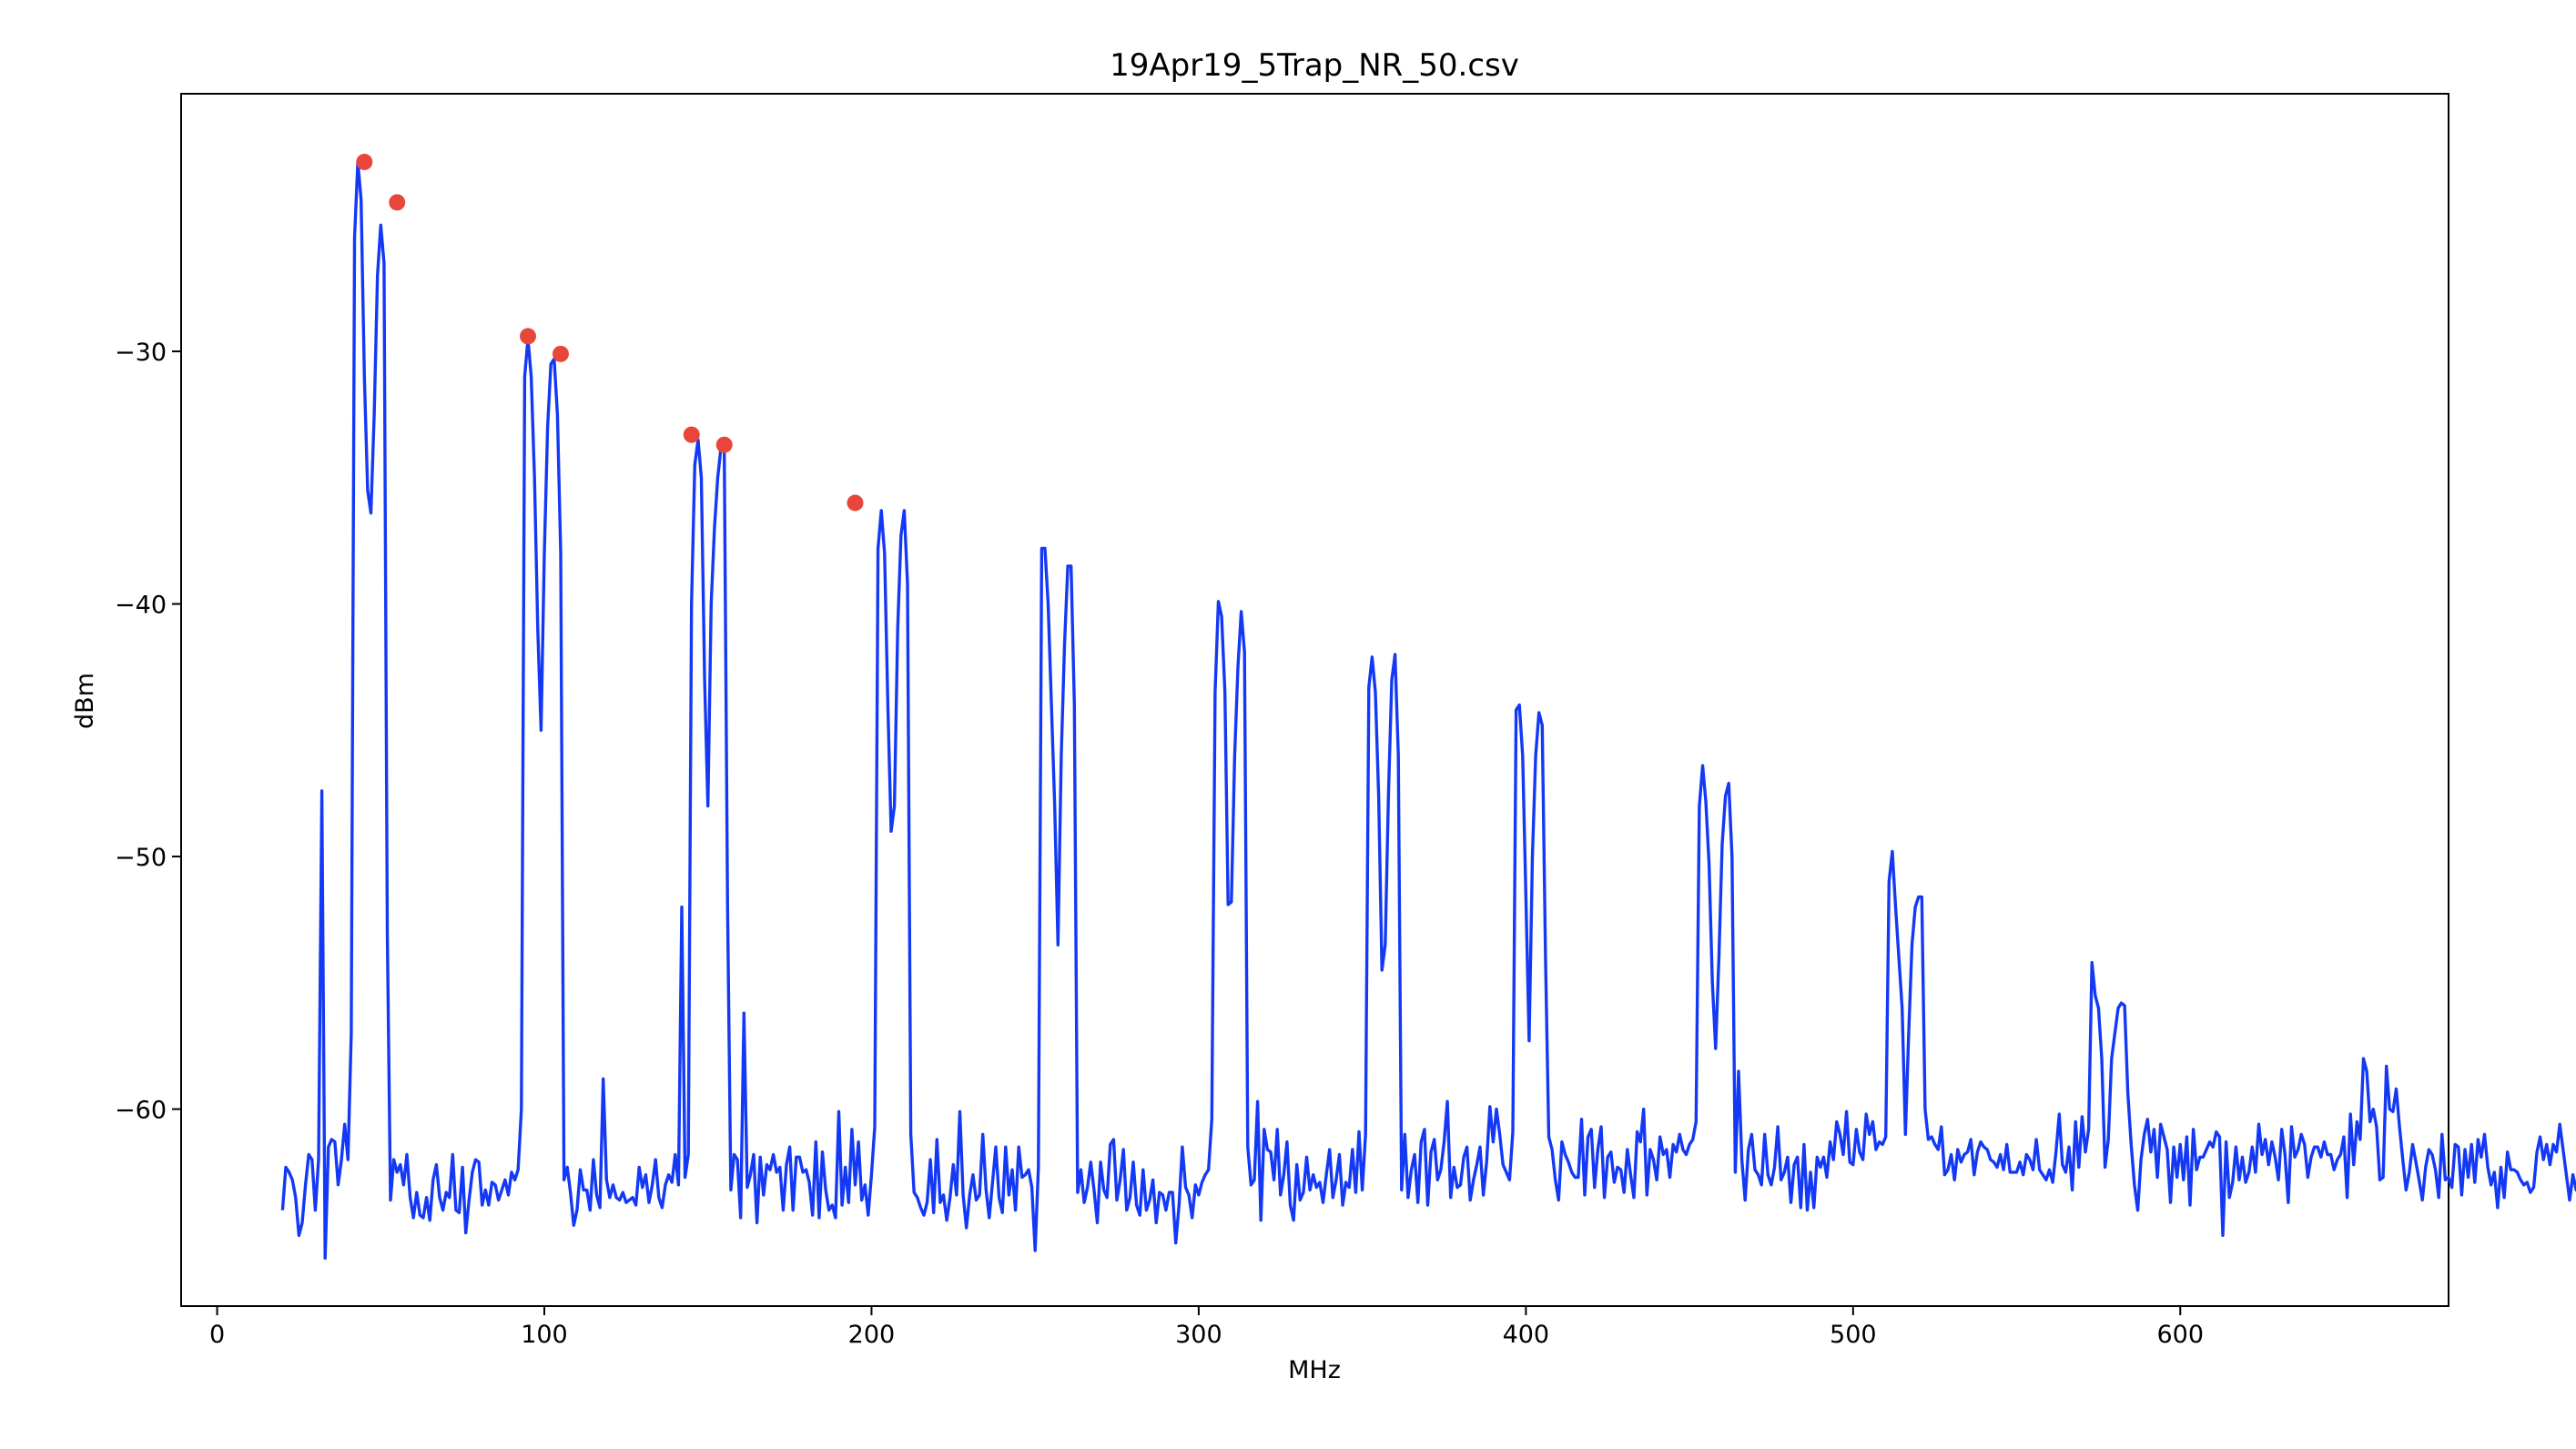 The height and width of the screenshot is (1449, 2576). Describe the element at coordinates (1853, 1335) in the screenshot. I see `x-tick-label: 500` at that location.